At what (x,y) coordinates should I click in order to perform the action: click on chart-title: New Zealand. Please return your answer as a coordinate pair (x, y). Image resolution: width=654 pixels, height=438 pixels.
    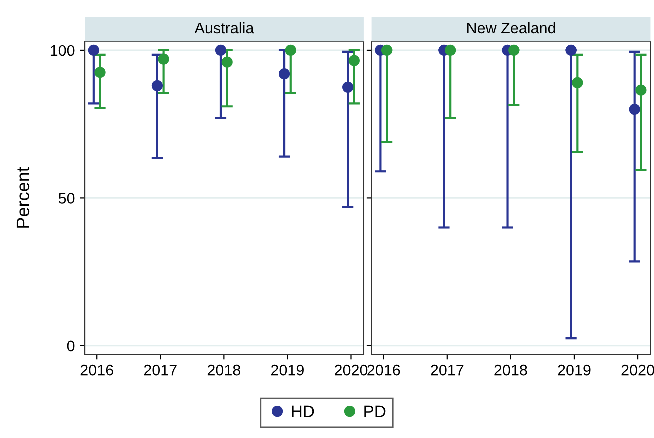
    Looking at the image, I should click on (512, 28).